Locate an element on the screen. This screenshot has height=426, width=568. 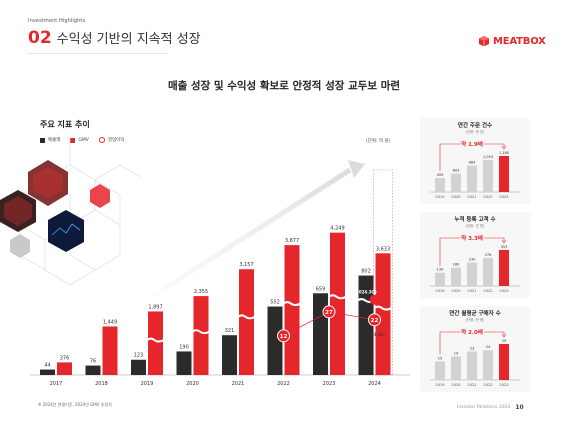
card-orders-title: 연간 주문 건수 is located at coordinates (475, 126).